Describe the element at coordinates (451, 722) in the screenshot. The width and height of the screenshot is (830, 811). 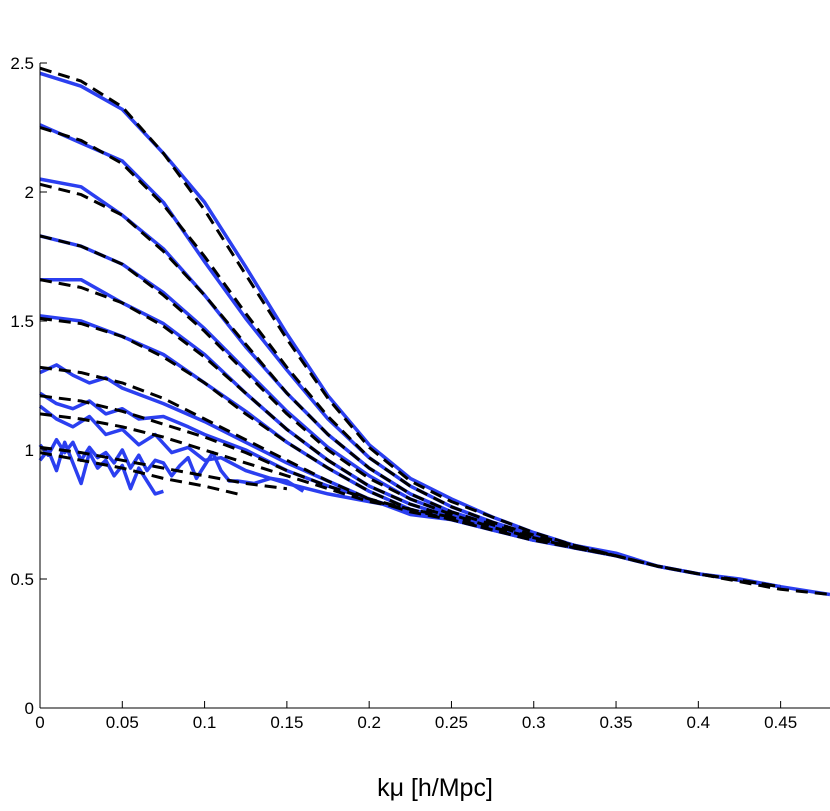
I see `x-tick-label-5: 0.25` at that location.